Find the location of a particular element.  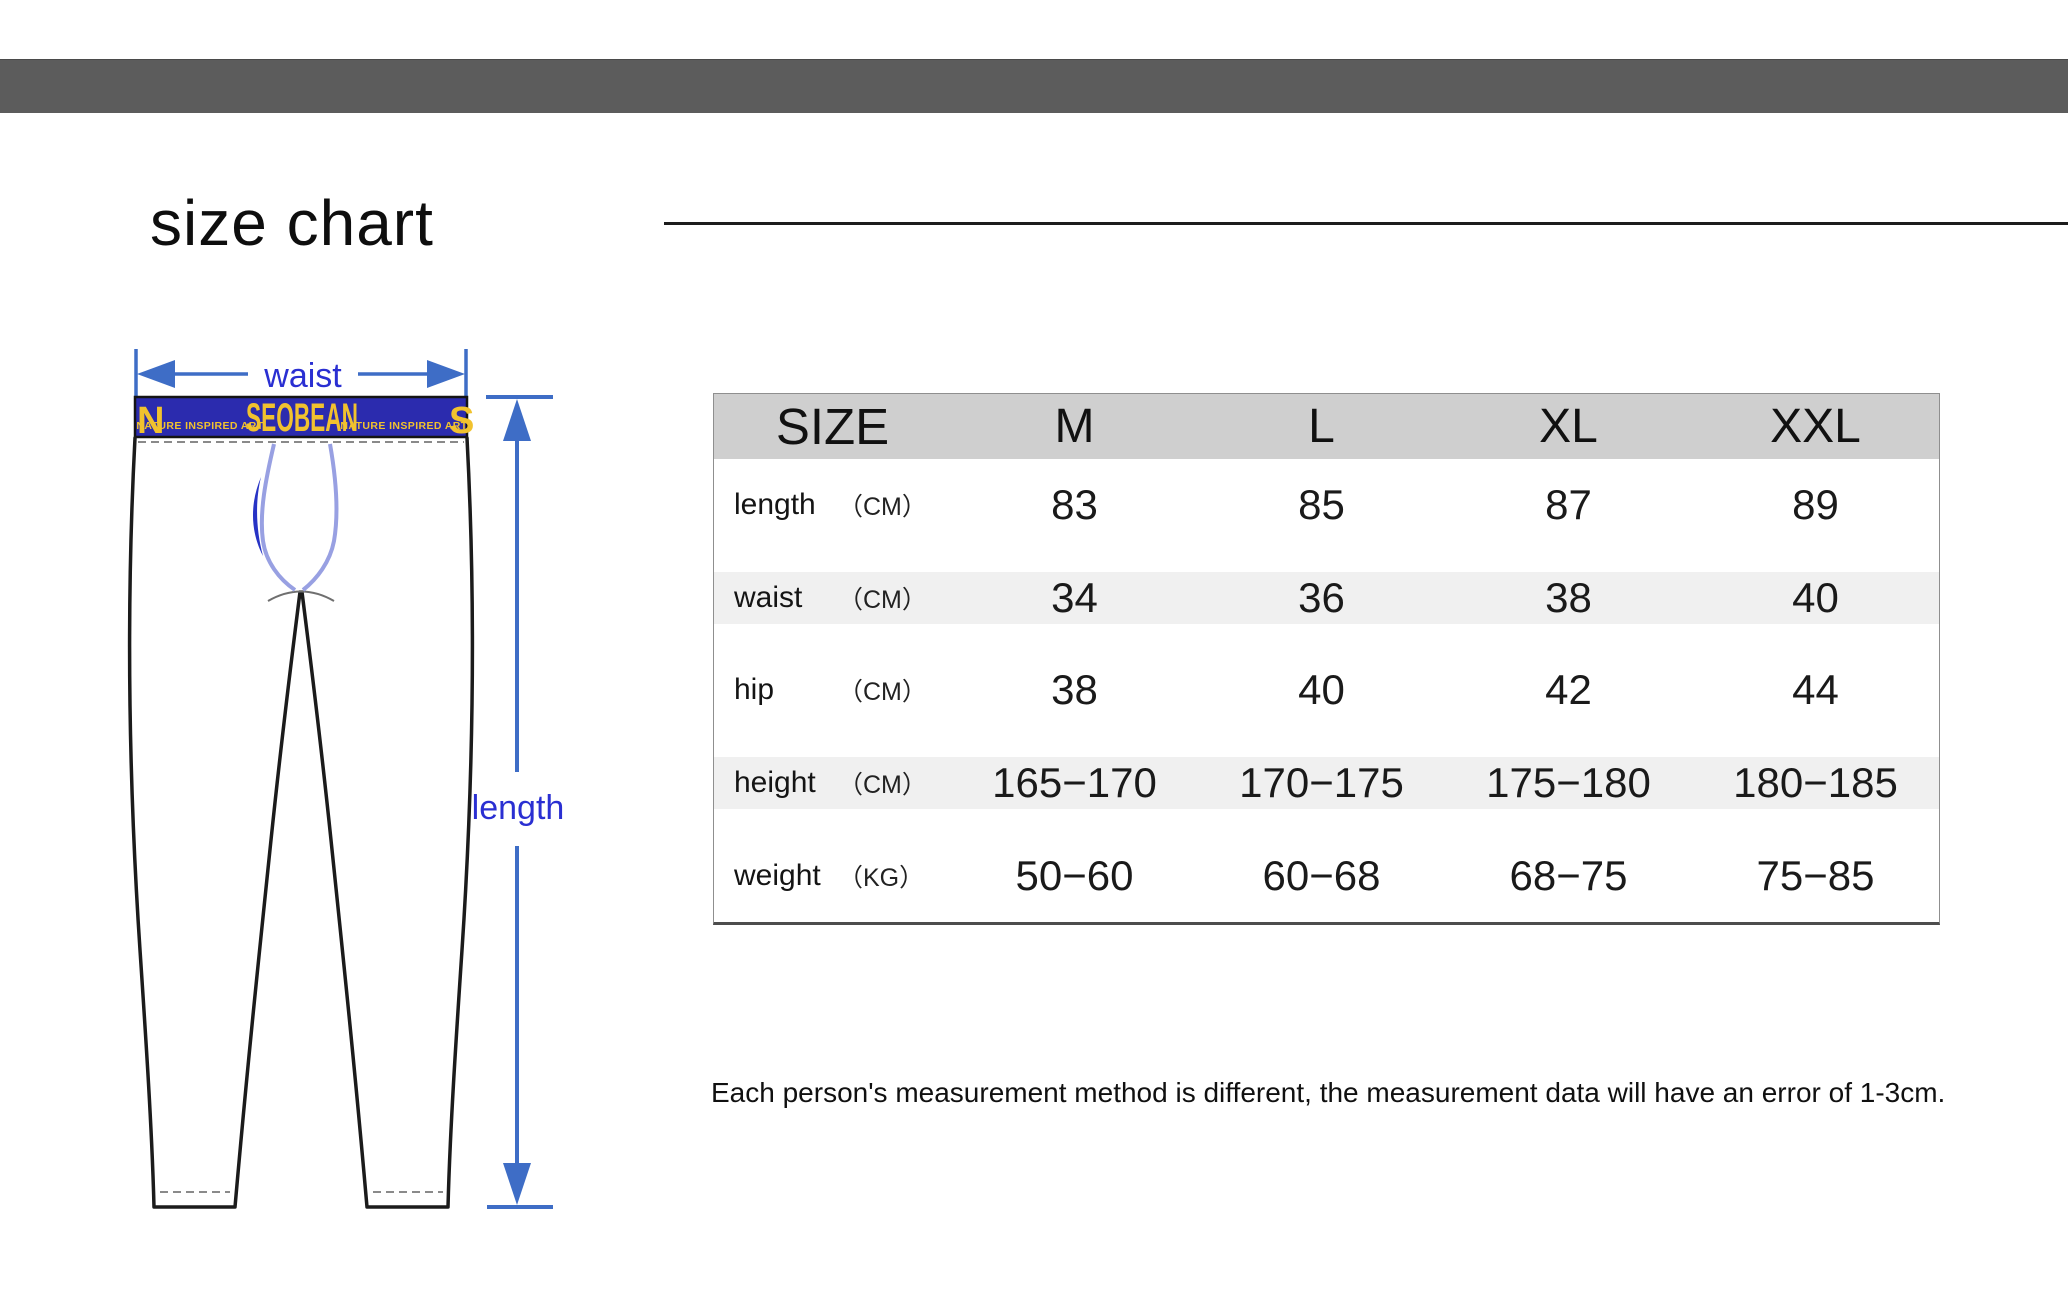

cell-waist-xl: 38 is located at coordinates (1568, 598).